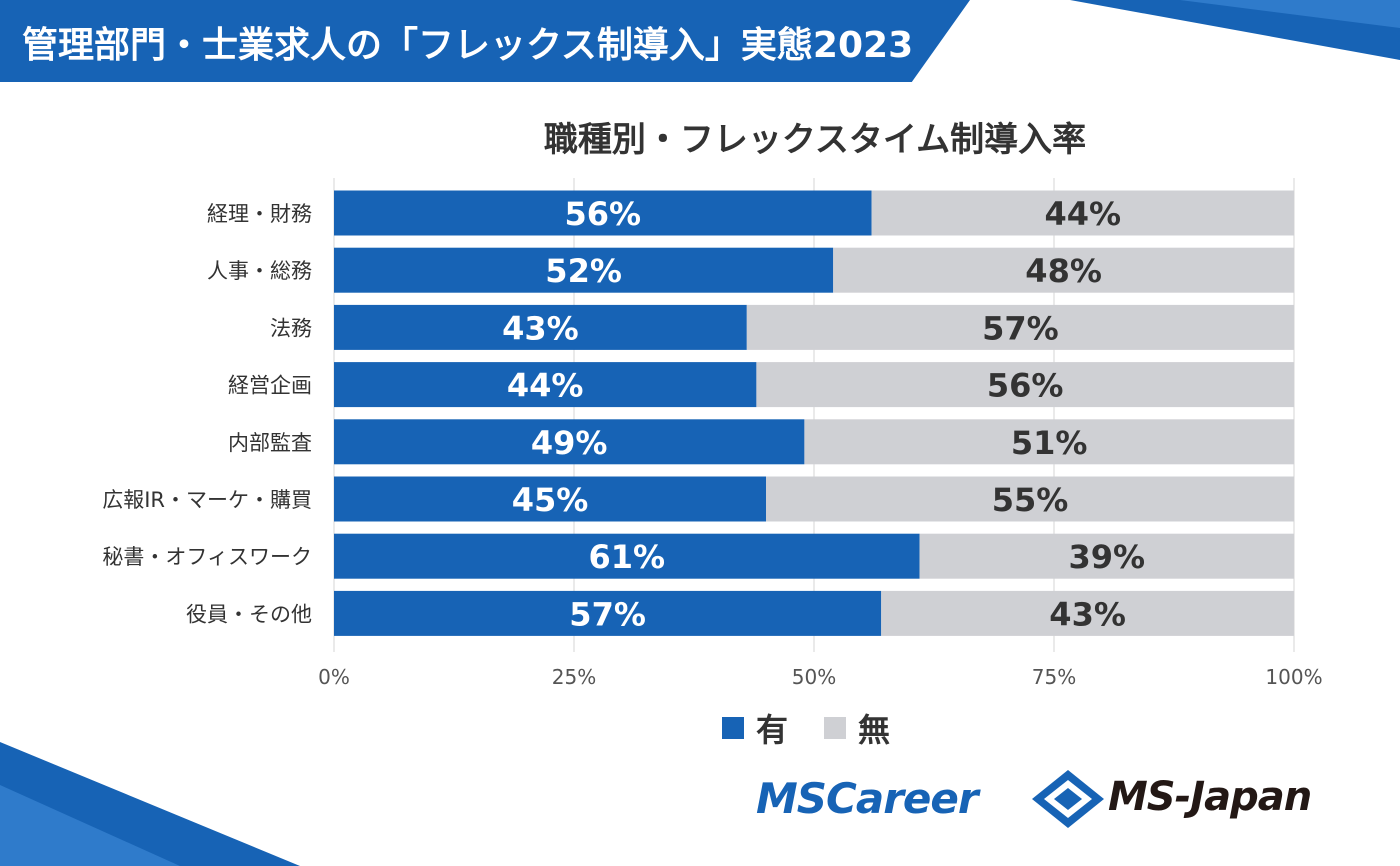  I want to click on data-label-no: 56%, so click(1025, 386).